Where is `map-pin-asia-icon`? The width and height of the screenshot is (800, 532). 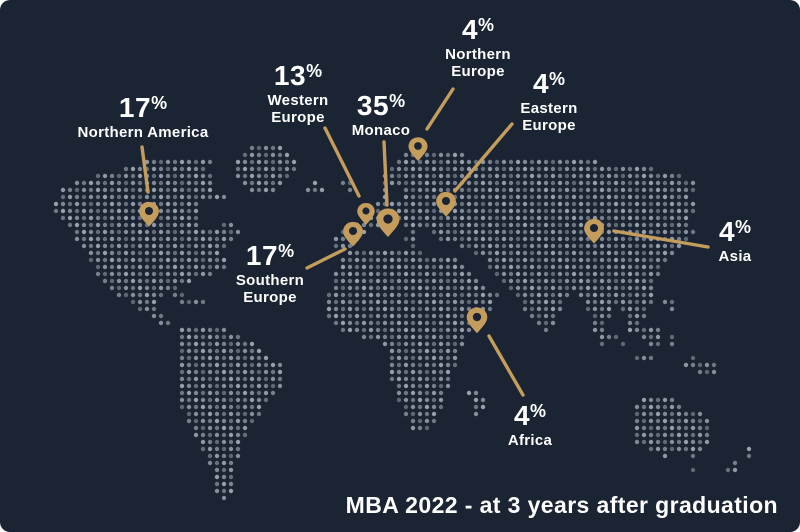
map-pin-asia-icon is located at coordinates (594, 231).